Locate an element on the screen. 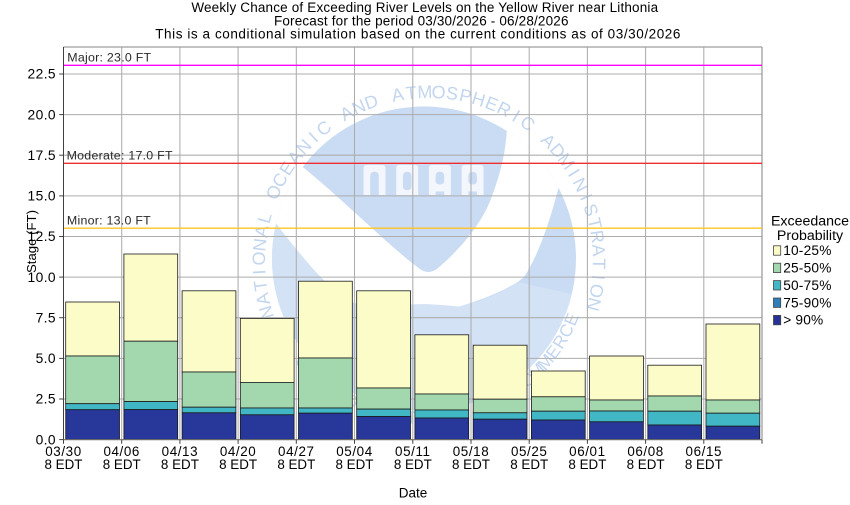 This screenshot has width=850, height=505. svg-text: Probability is located at coordinates (810, 236).